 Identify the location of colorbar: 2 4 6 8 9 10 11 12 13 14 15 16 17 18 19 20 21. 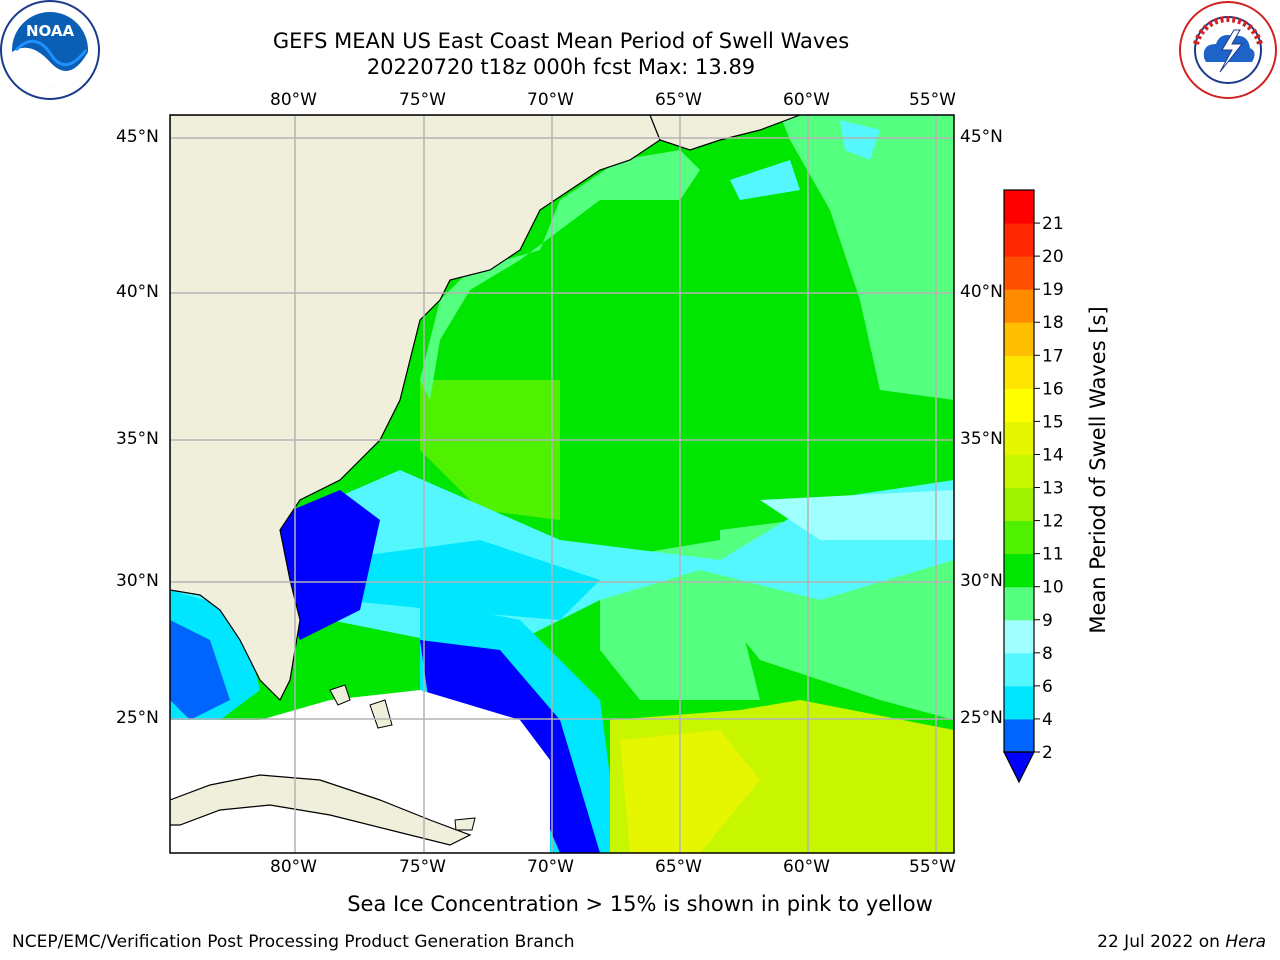
(1033, 486).